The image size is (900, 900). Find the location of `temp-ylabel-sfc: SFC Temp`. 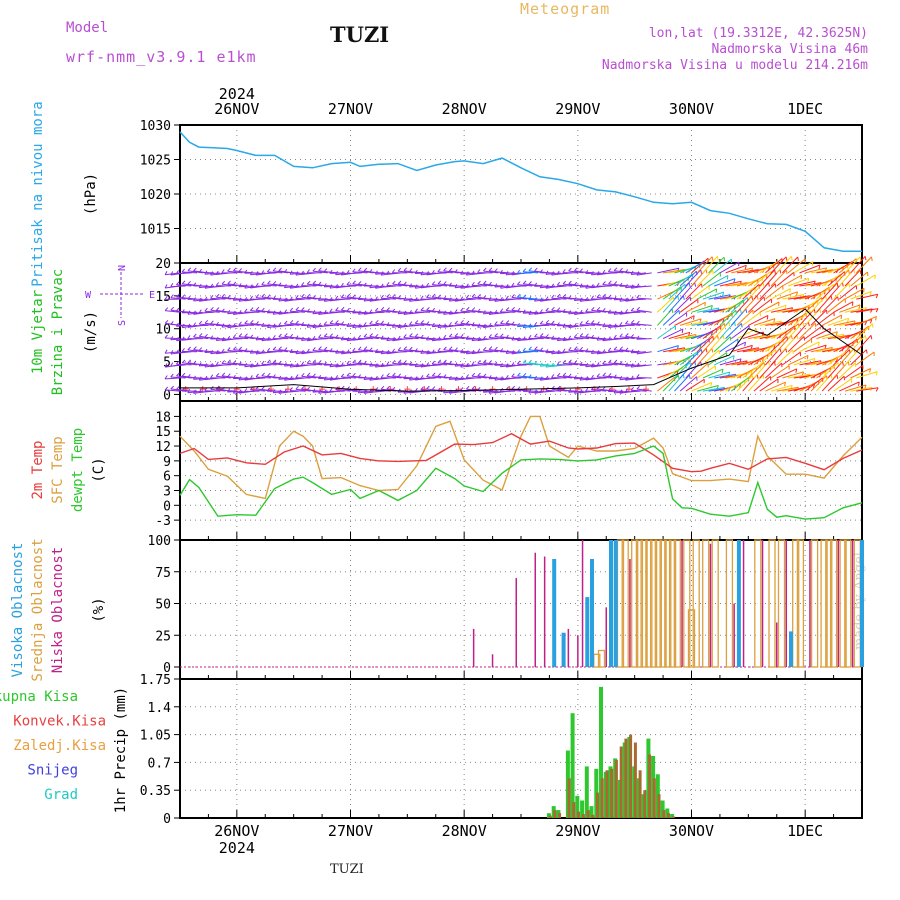

temp-ylabel-sfc: SFC Temp is located at coordinates (58, 469).